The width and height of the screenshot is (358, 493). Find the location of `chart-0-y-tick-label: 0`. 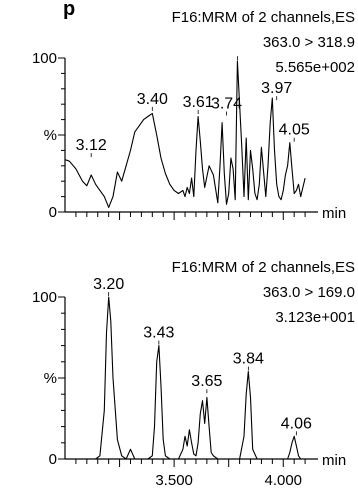

chart-0-y-tick-label: 0 is located at coordinates (53, 212).